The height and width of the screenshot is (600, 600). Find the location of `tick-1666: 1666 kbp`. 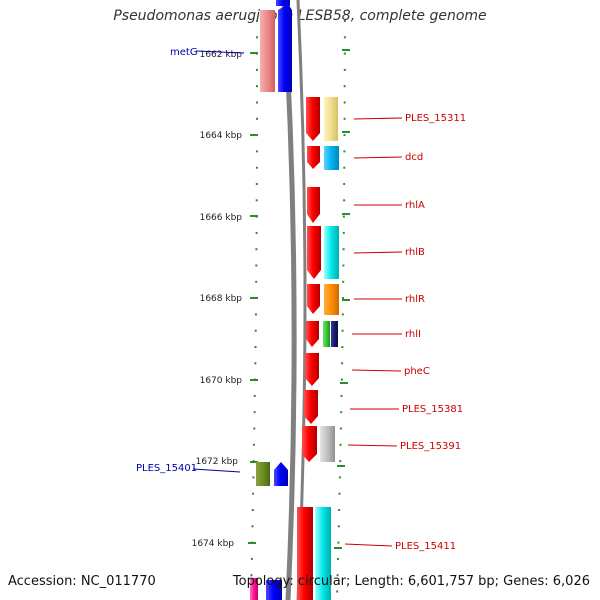

tick-1666: 1666 kbp is located at coordinates (229, 218).